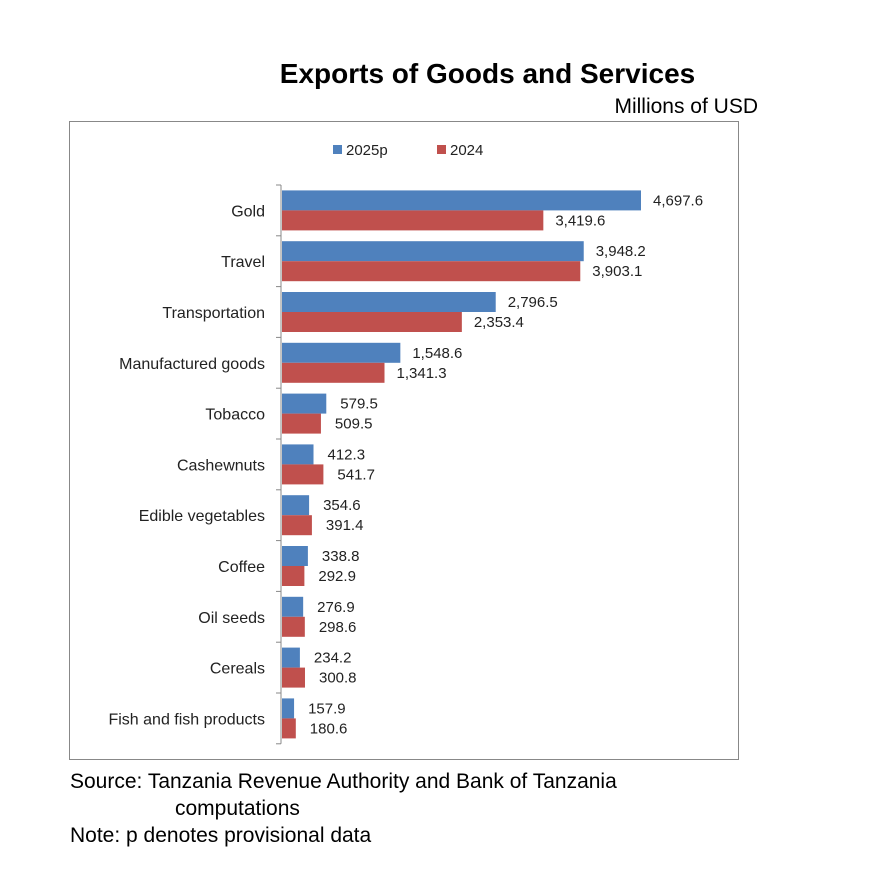  I want to click on category-label: Transportation, so click(213, 313).